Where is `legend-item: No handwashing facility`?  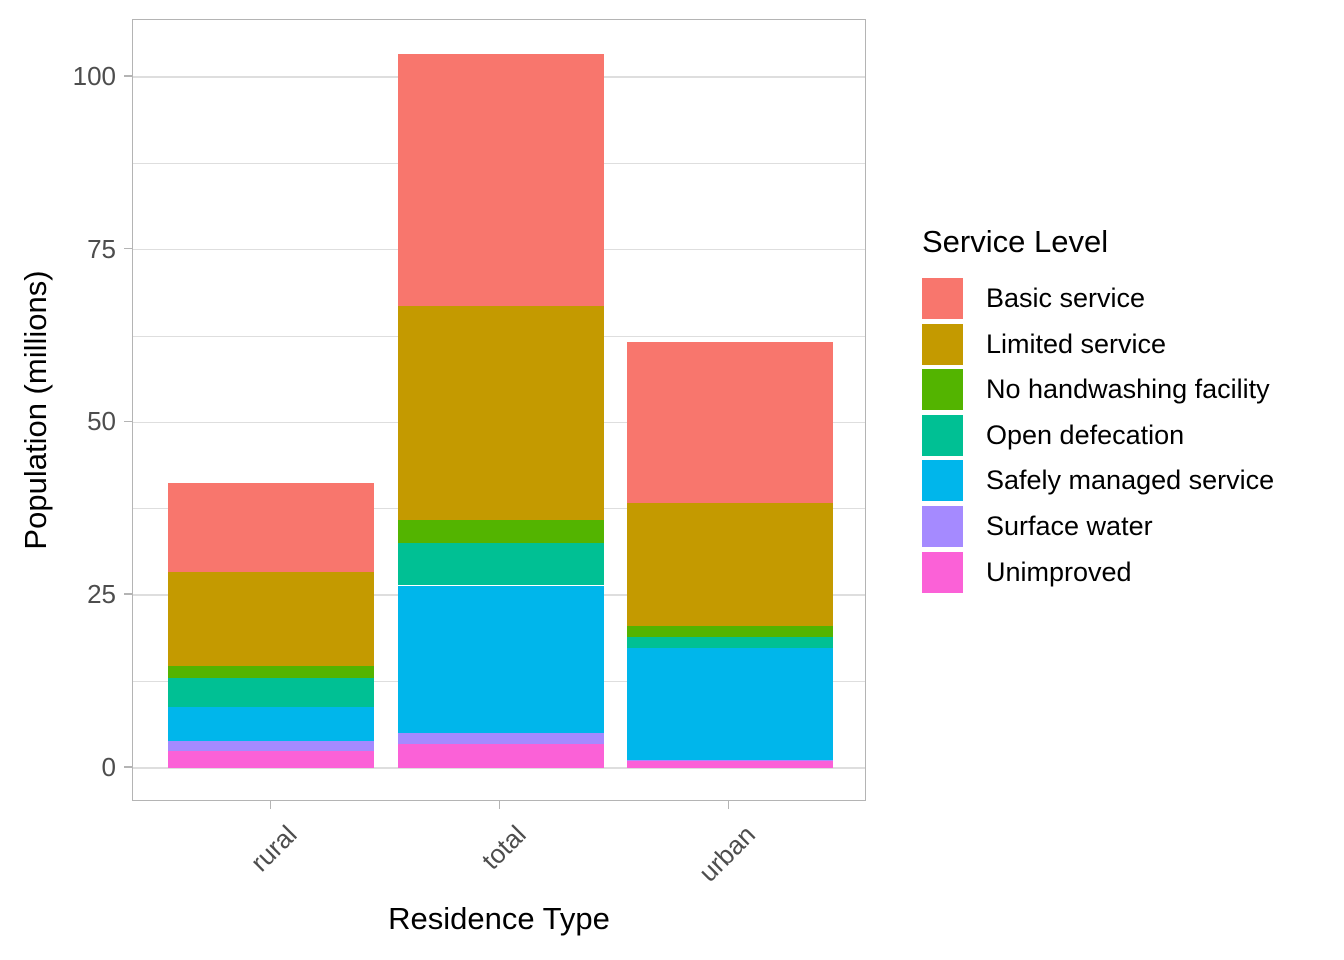
legend-item: No handwashing facility is located at coordinates (1098, 390).